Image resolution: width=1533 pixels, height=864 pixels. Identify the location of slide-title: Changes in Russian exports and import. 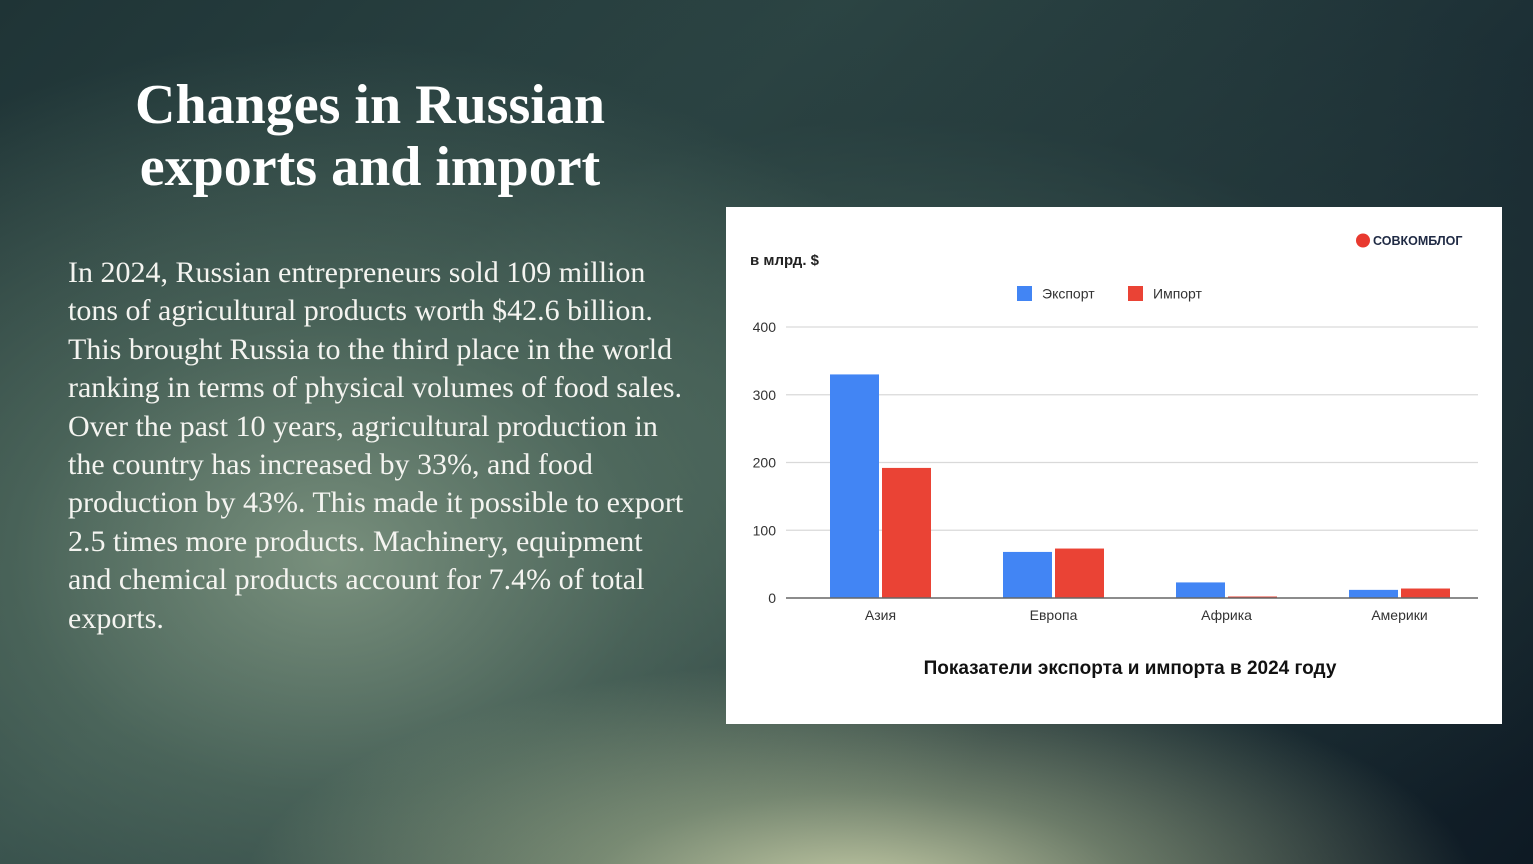
(370, 136).